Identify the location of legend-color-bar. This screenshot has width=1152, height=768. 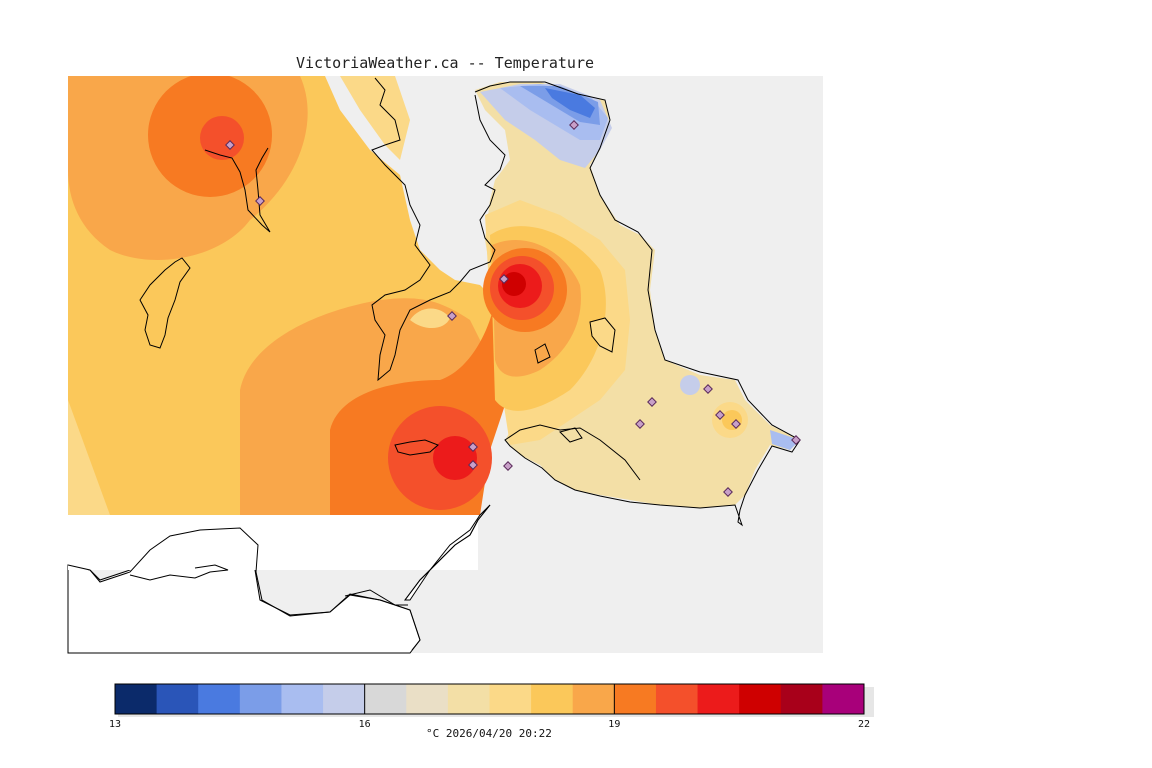
(490, 699).